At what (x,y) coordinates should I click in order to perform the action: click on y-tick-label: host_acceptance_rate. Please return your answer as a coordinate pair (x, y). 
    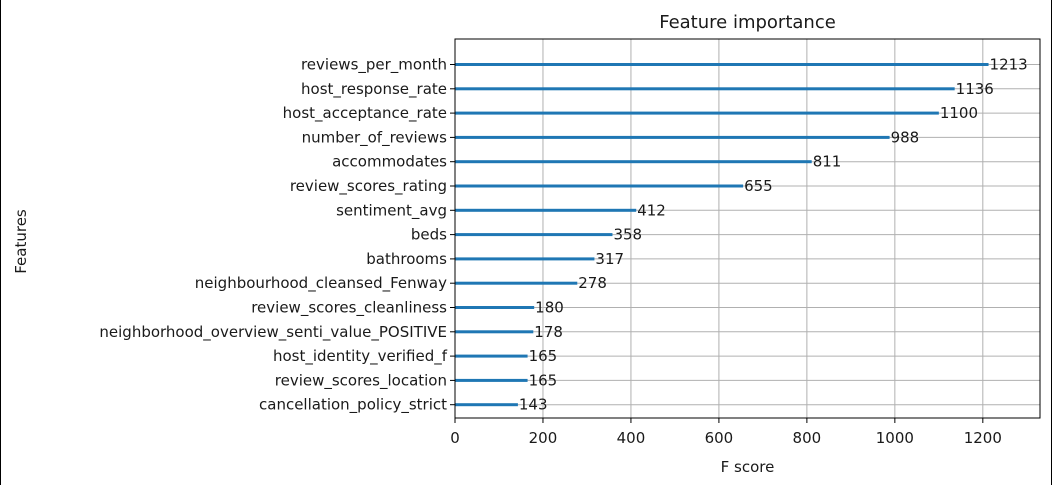
    Looking at the image, I should click on (365, 113).